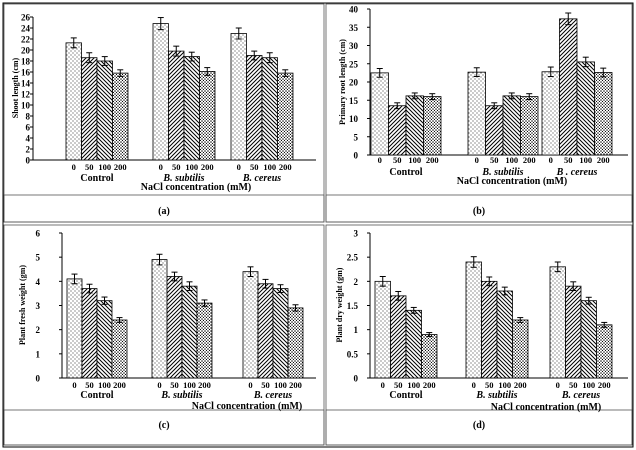 Image resolution: width=636 pixels, height=450 pixels. Describe the element at coordinates (38, 306) in the screenshot. I see `y-tick-label: 3` at that location.